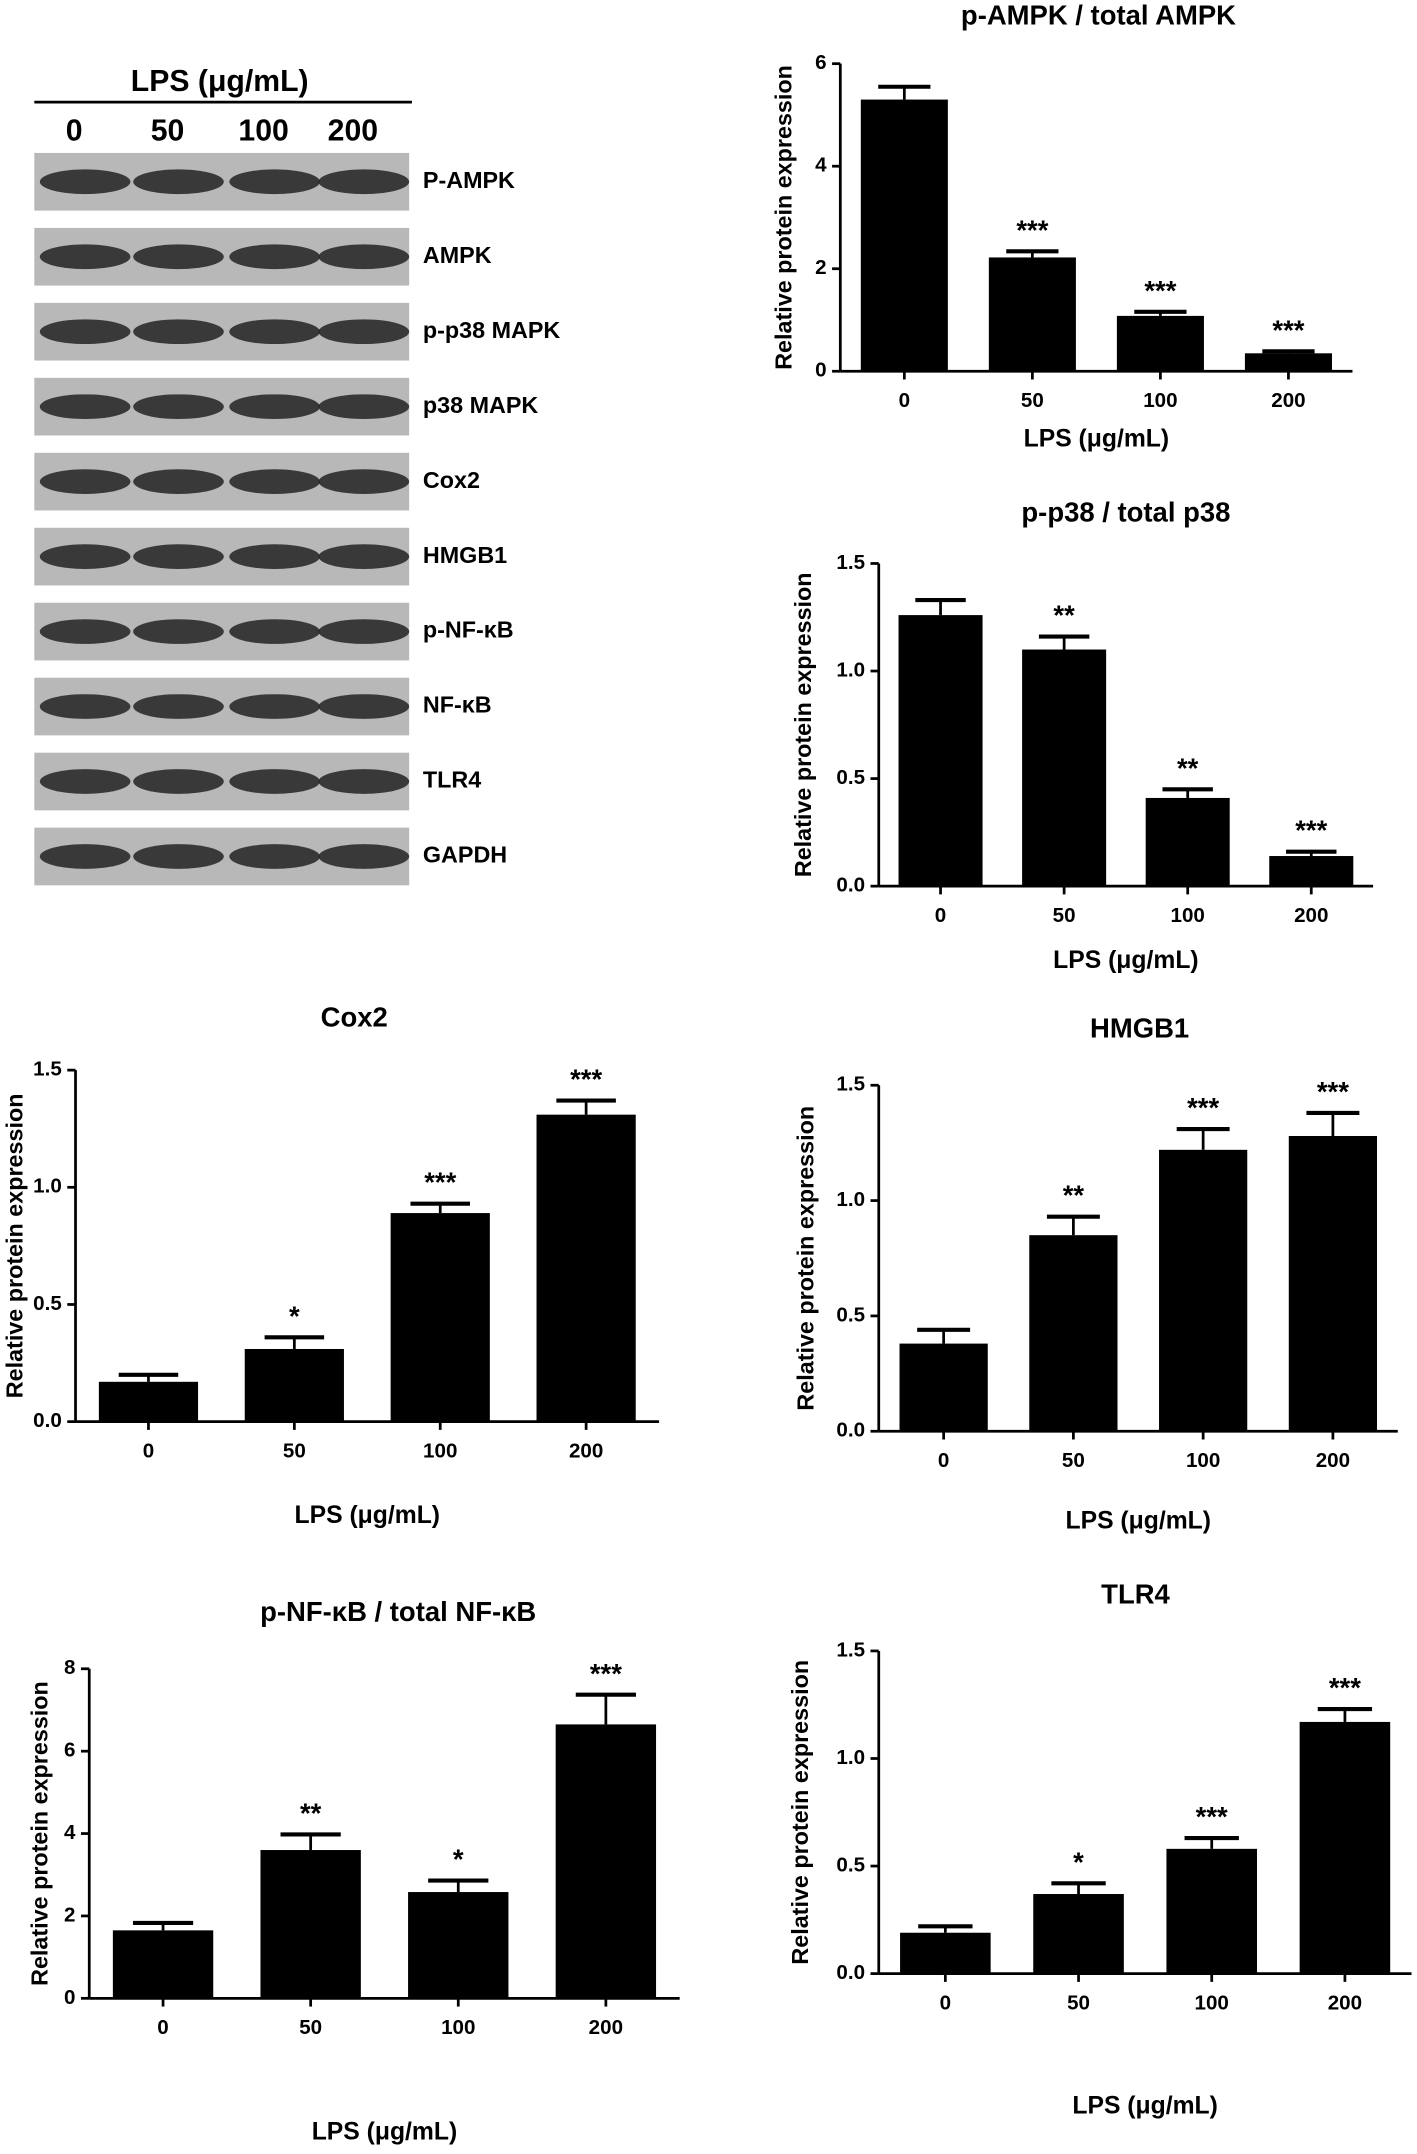 The width and height of the screenshot is (1417, 2154). What do you see at coordinates (168, 130) in the screenshot?
I see `lane-label: 50` at bounding box center [168, 130].